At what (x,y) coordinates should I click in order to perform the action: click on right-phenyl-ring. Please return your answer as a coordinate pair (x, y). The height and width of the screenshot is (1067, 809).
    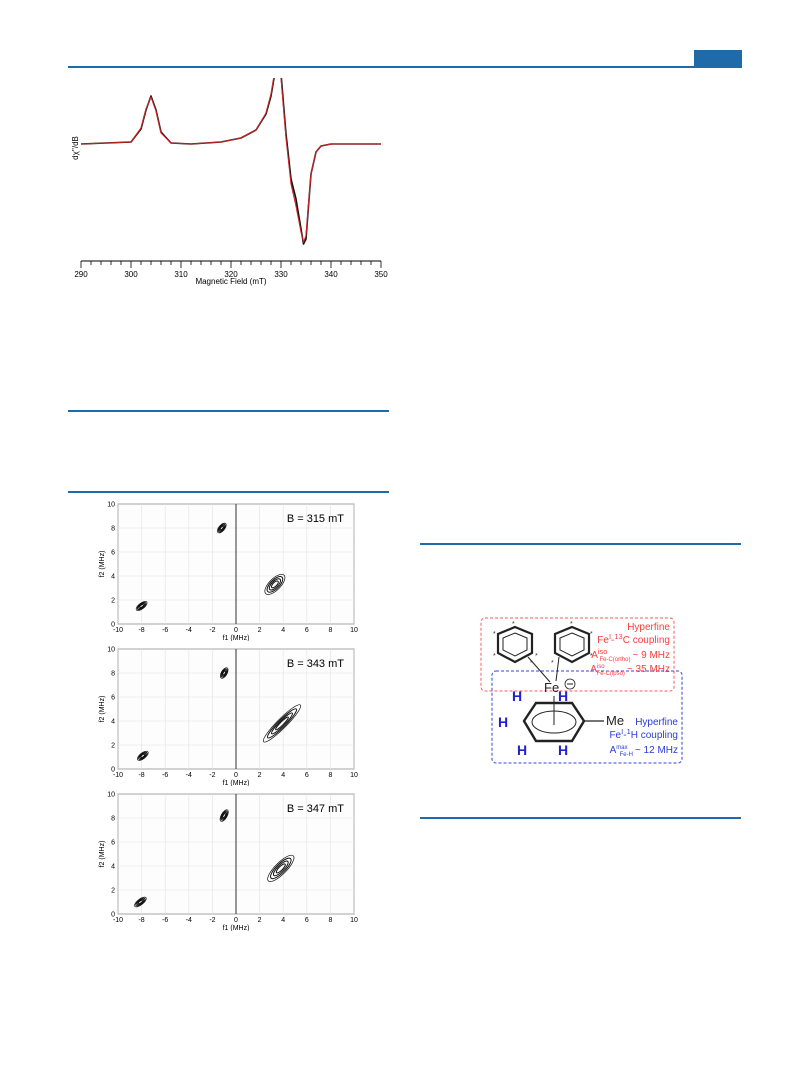
    Looking at the image, I should click on (572, 644).